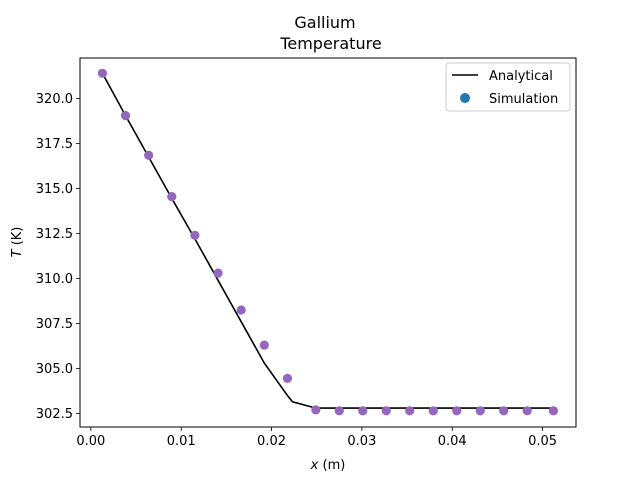 The width and height of the screenshot is (640, 480). What do you see at coordinates (90, 441) in the screenshot?
I see `x-tick-label: 0.00` at bounding box center [90, 441].